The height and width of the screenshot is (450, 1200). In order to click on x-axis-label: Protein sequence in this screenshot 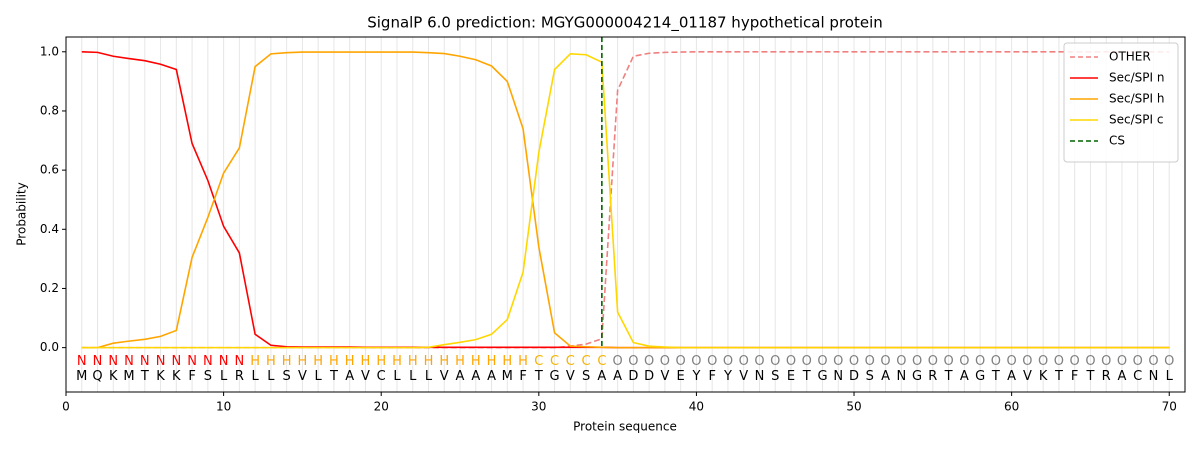, I will do `click(625, 427)`.